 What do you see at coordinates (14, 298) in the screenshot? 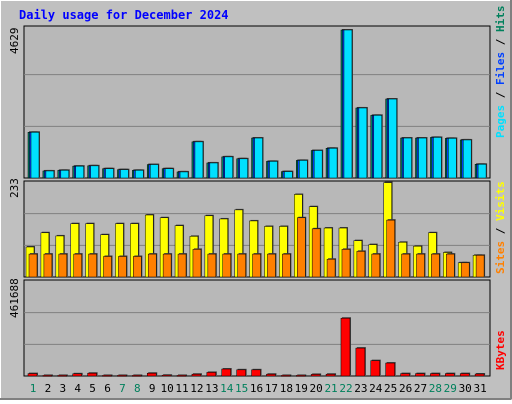
I see `bottom-axis-max-label: 461688` at bounding box center [14, 298].